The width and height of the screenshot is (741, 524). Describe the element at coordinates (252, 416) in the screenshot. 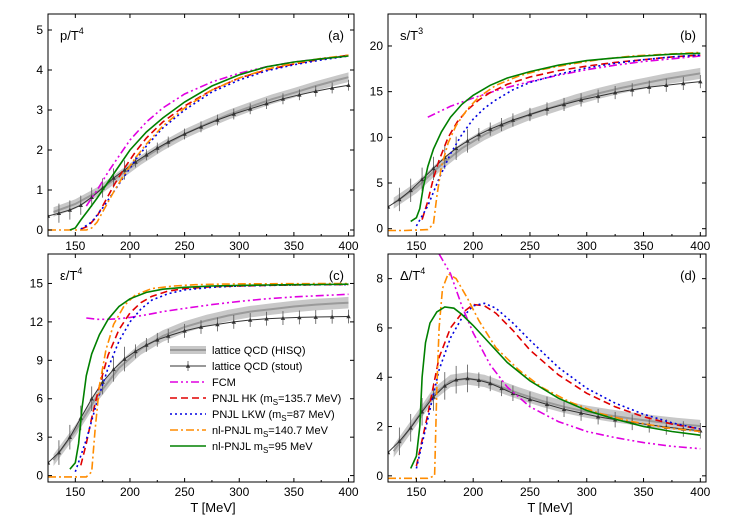

I see `legend-item: PNJL LKW (mS=87 MeV)` at that location.